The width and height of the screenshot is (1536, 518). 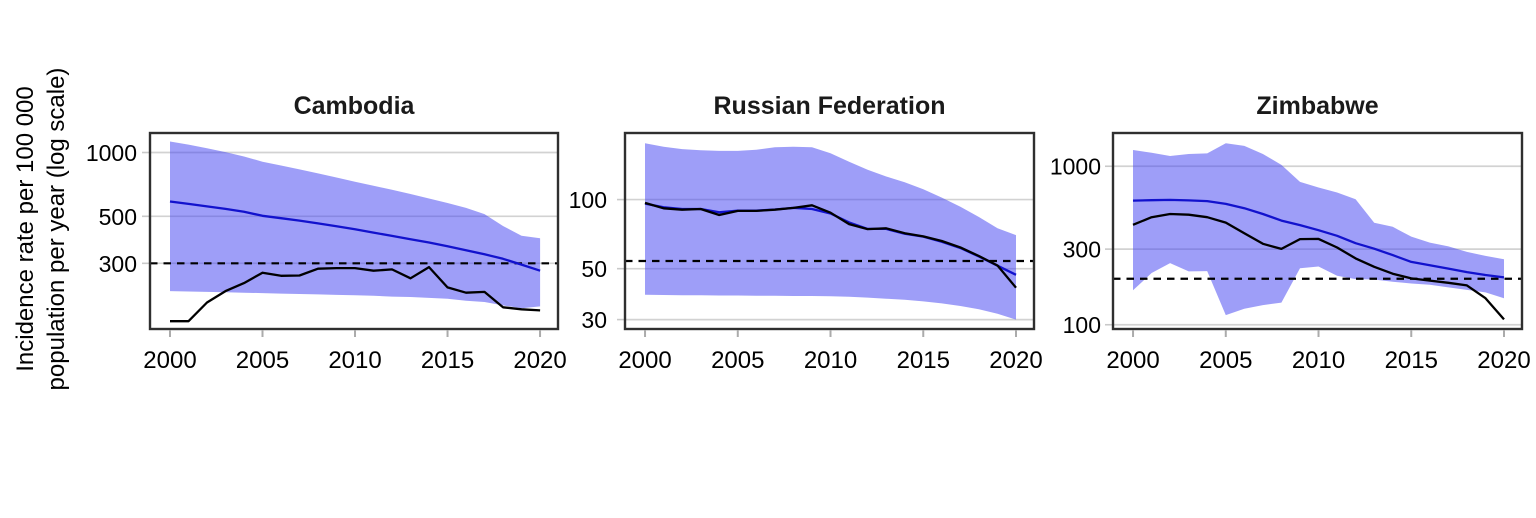 What do you see at coordinates (594, 320) in the screenshot?
I see `y-tick-label: 30` at bounding box center [594, 320].